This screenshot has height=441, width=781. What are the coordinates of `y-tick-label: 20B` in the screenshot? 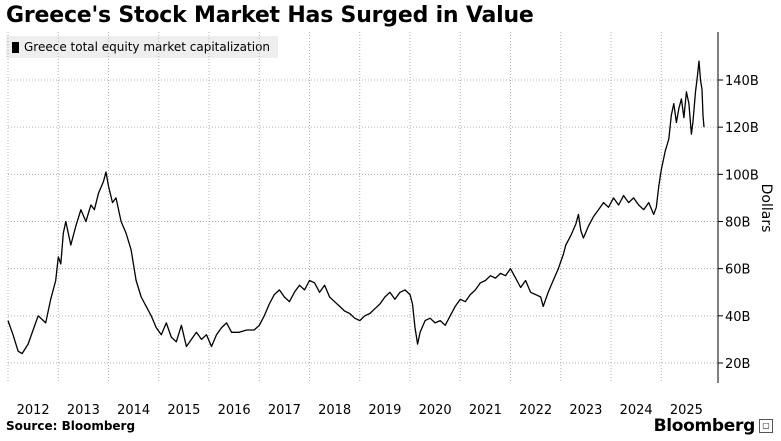 It's located at (737, 364).